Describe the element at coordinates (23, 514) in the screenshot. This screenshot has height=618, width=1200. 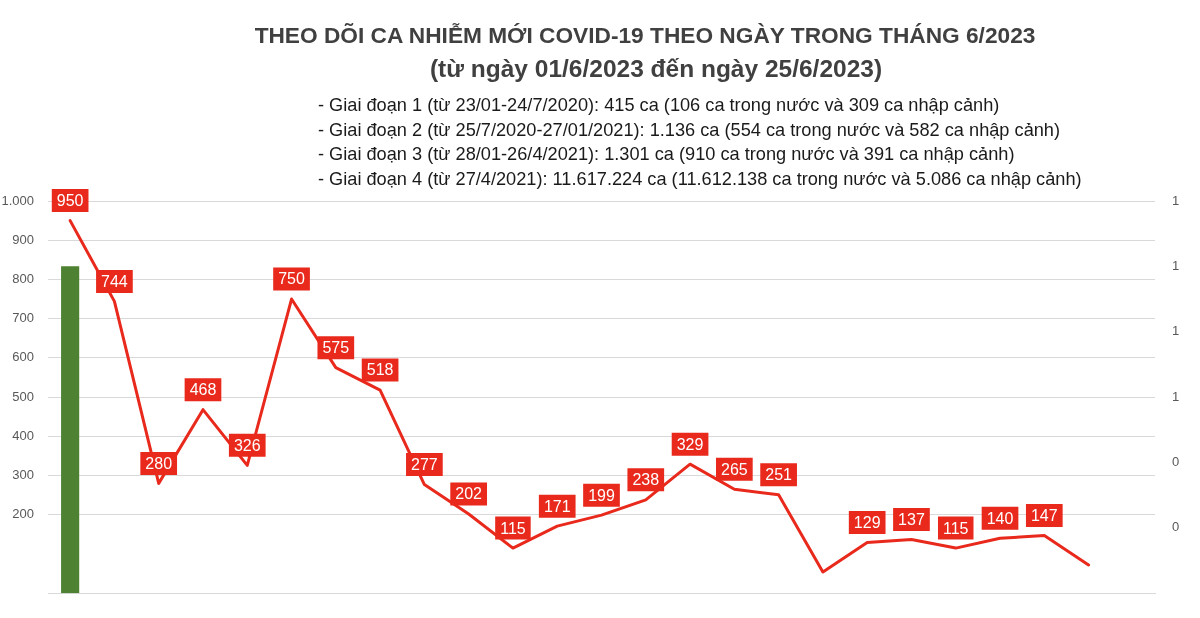
I see `y-tick-label: 200` at that location.